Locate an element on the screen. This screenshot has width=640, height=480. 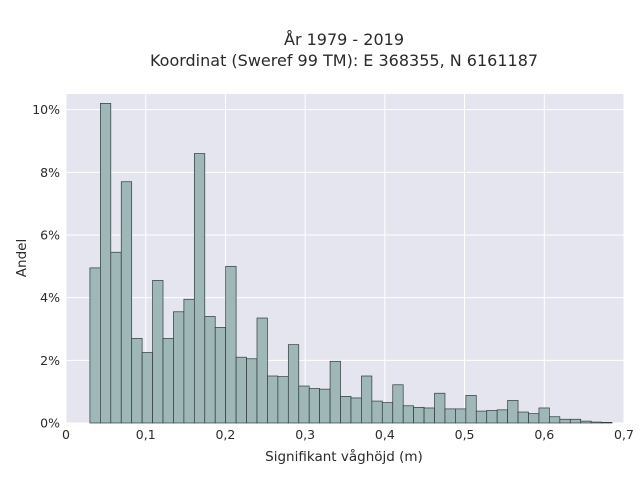
x-axis-ticks: 0 0,1 0,2 0,3 0,4 0,5 0,6 0,7 is located at coordinates (348, 434).